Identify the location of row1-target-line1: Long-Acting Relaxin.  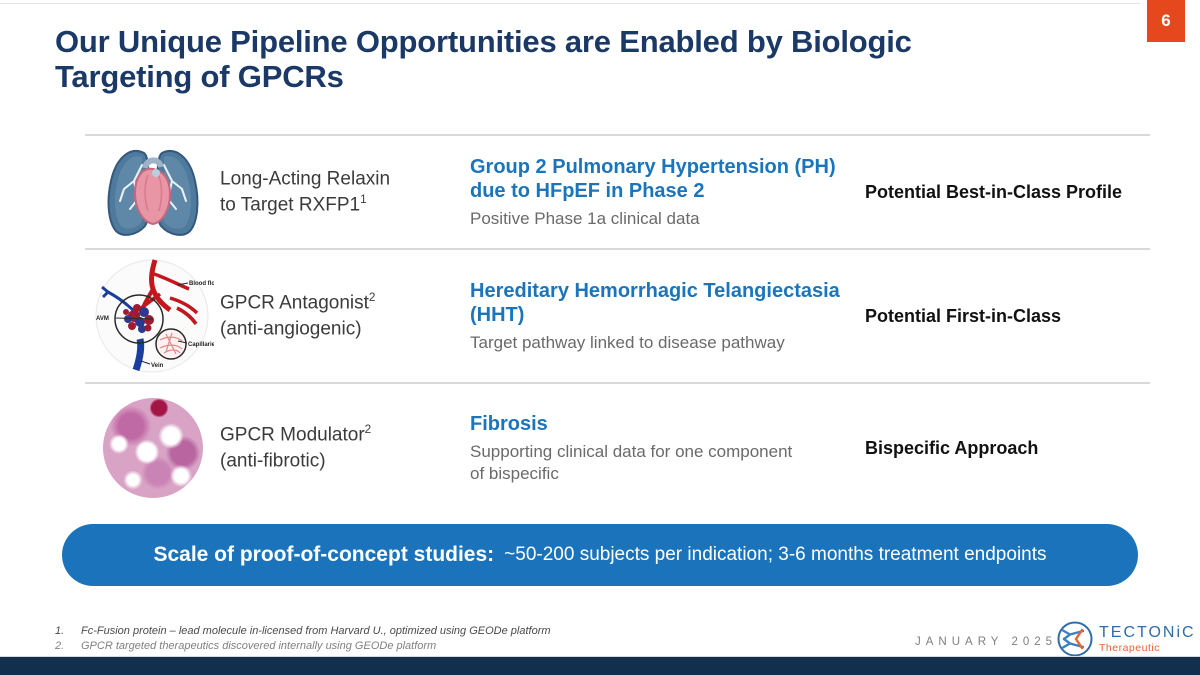
(305, 179).